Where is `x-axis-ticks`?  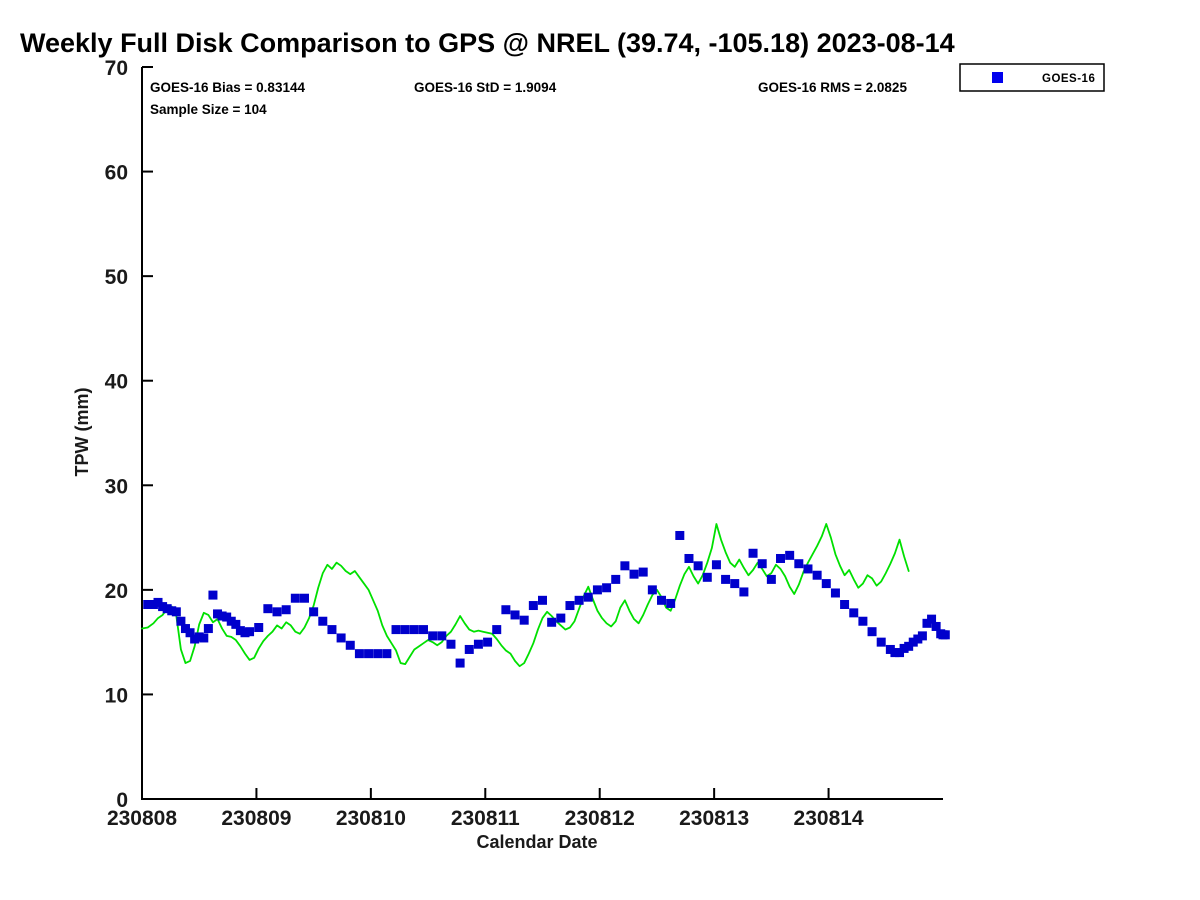 x-axis-ticks is located at coordinates (485, 793).